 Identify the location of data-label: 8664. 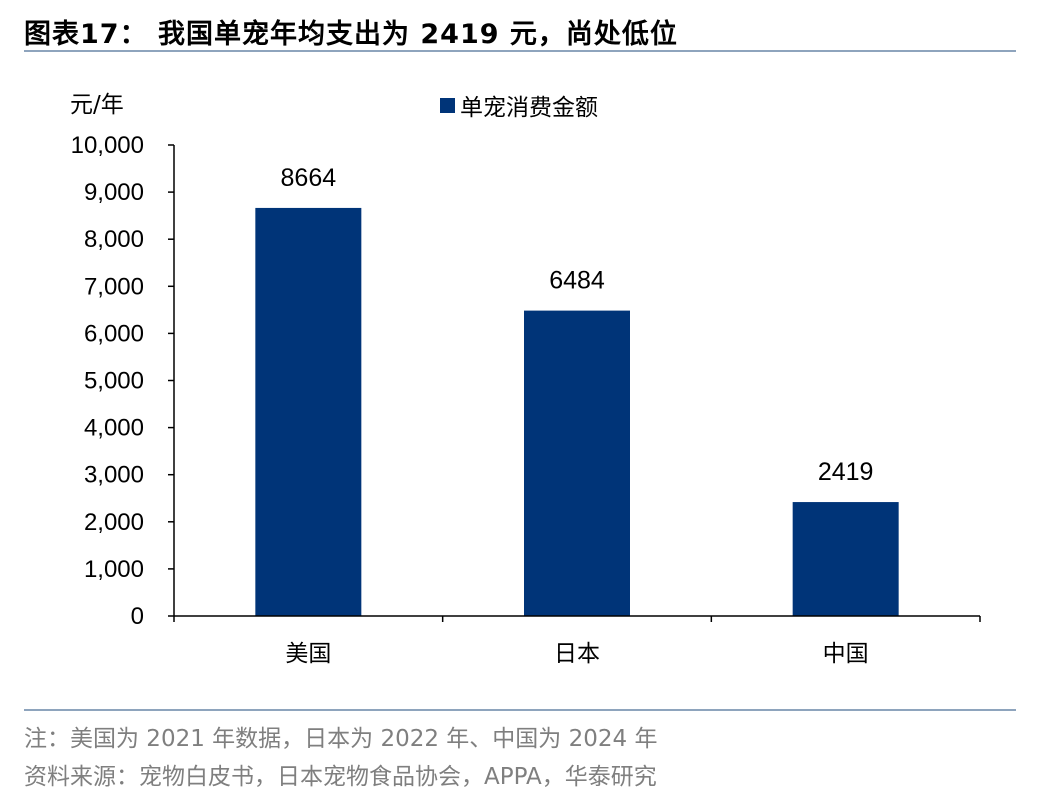
(309, 178).